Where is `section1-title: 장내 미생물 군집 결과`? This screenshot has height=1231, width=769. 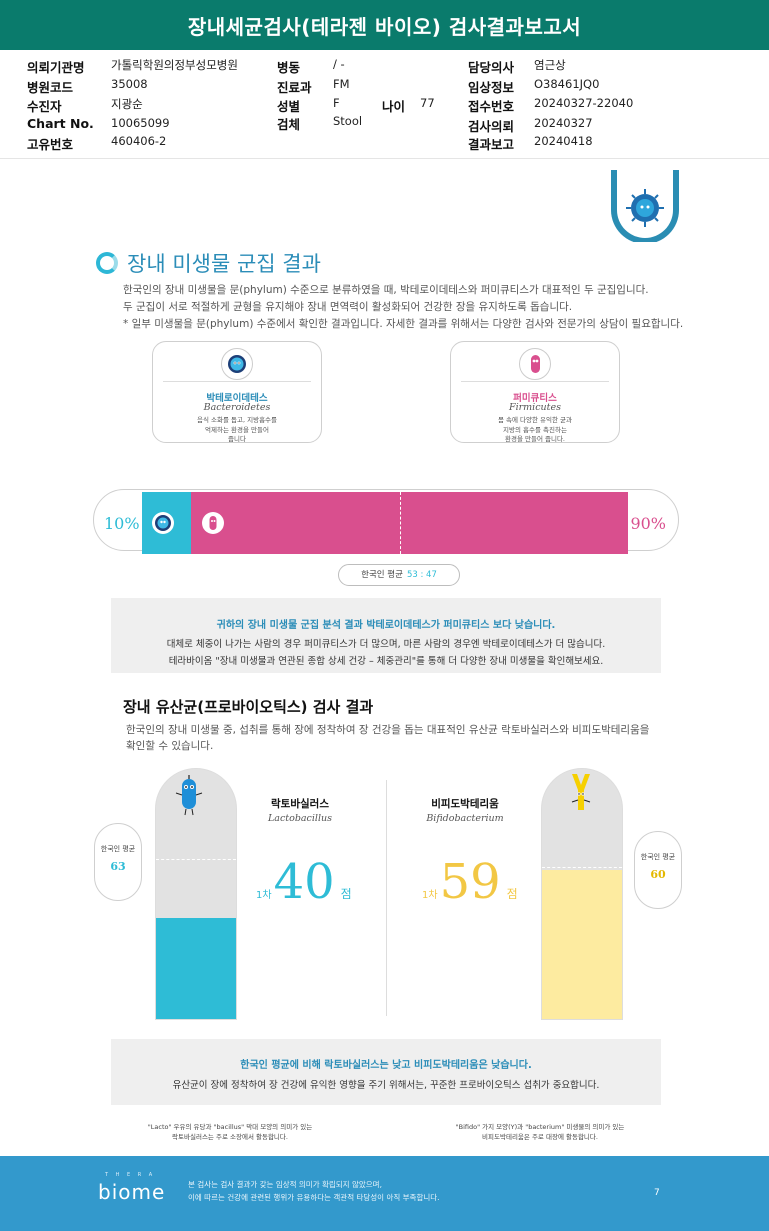
section1-title: 장내 미생물 군집 결과 is located at coordinates (208, 263).